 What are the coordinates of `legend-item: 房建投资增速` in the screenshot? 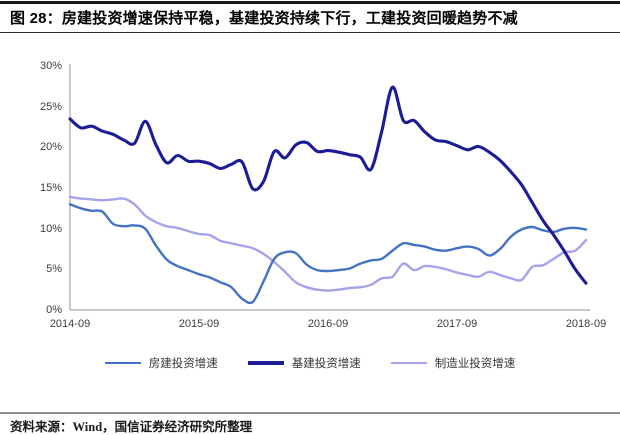 It's located at (161, 363).